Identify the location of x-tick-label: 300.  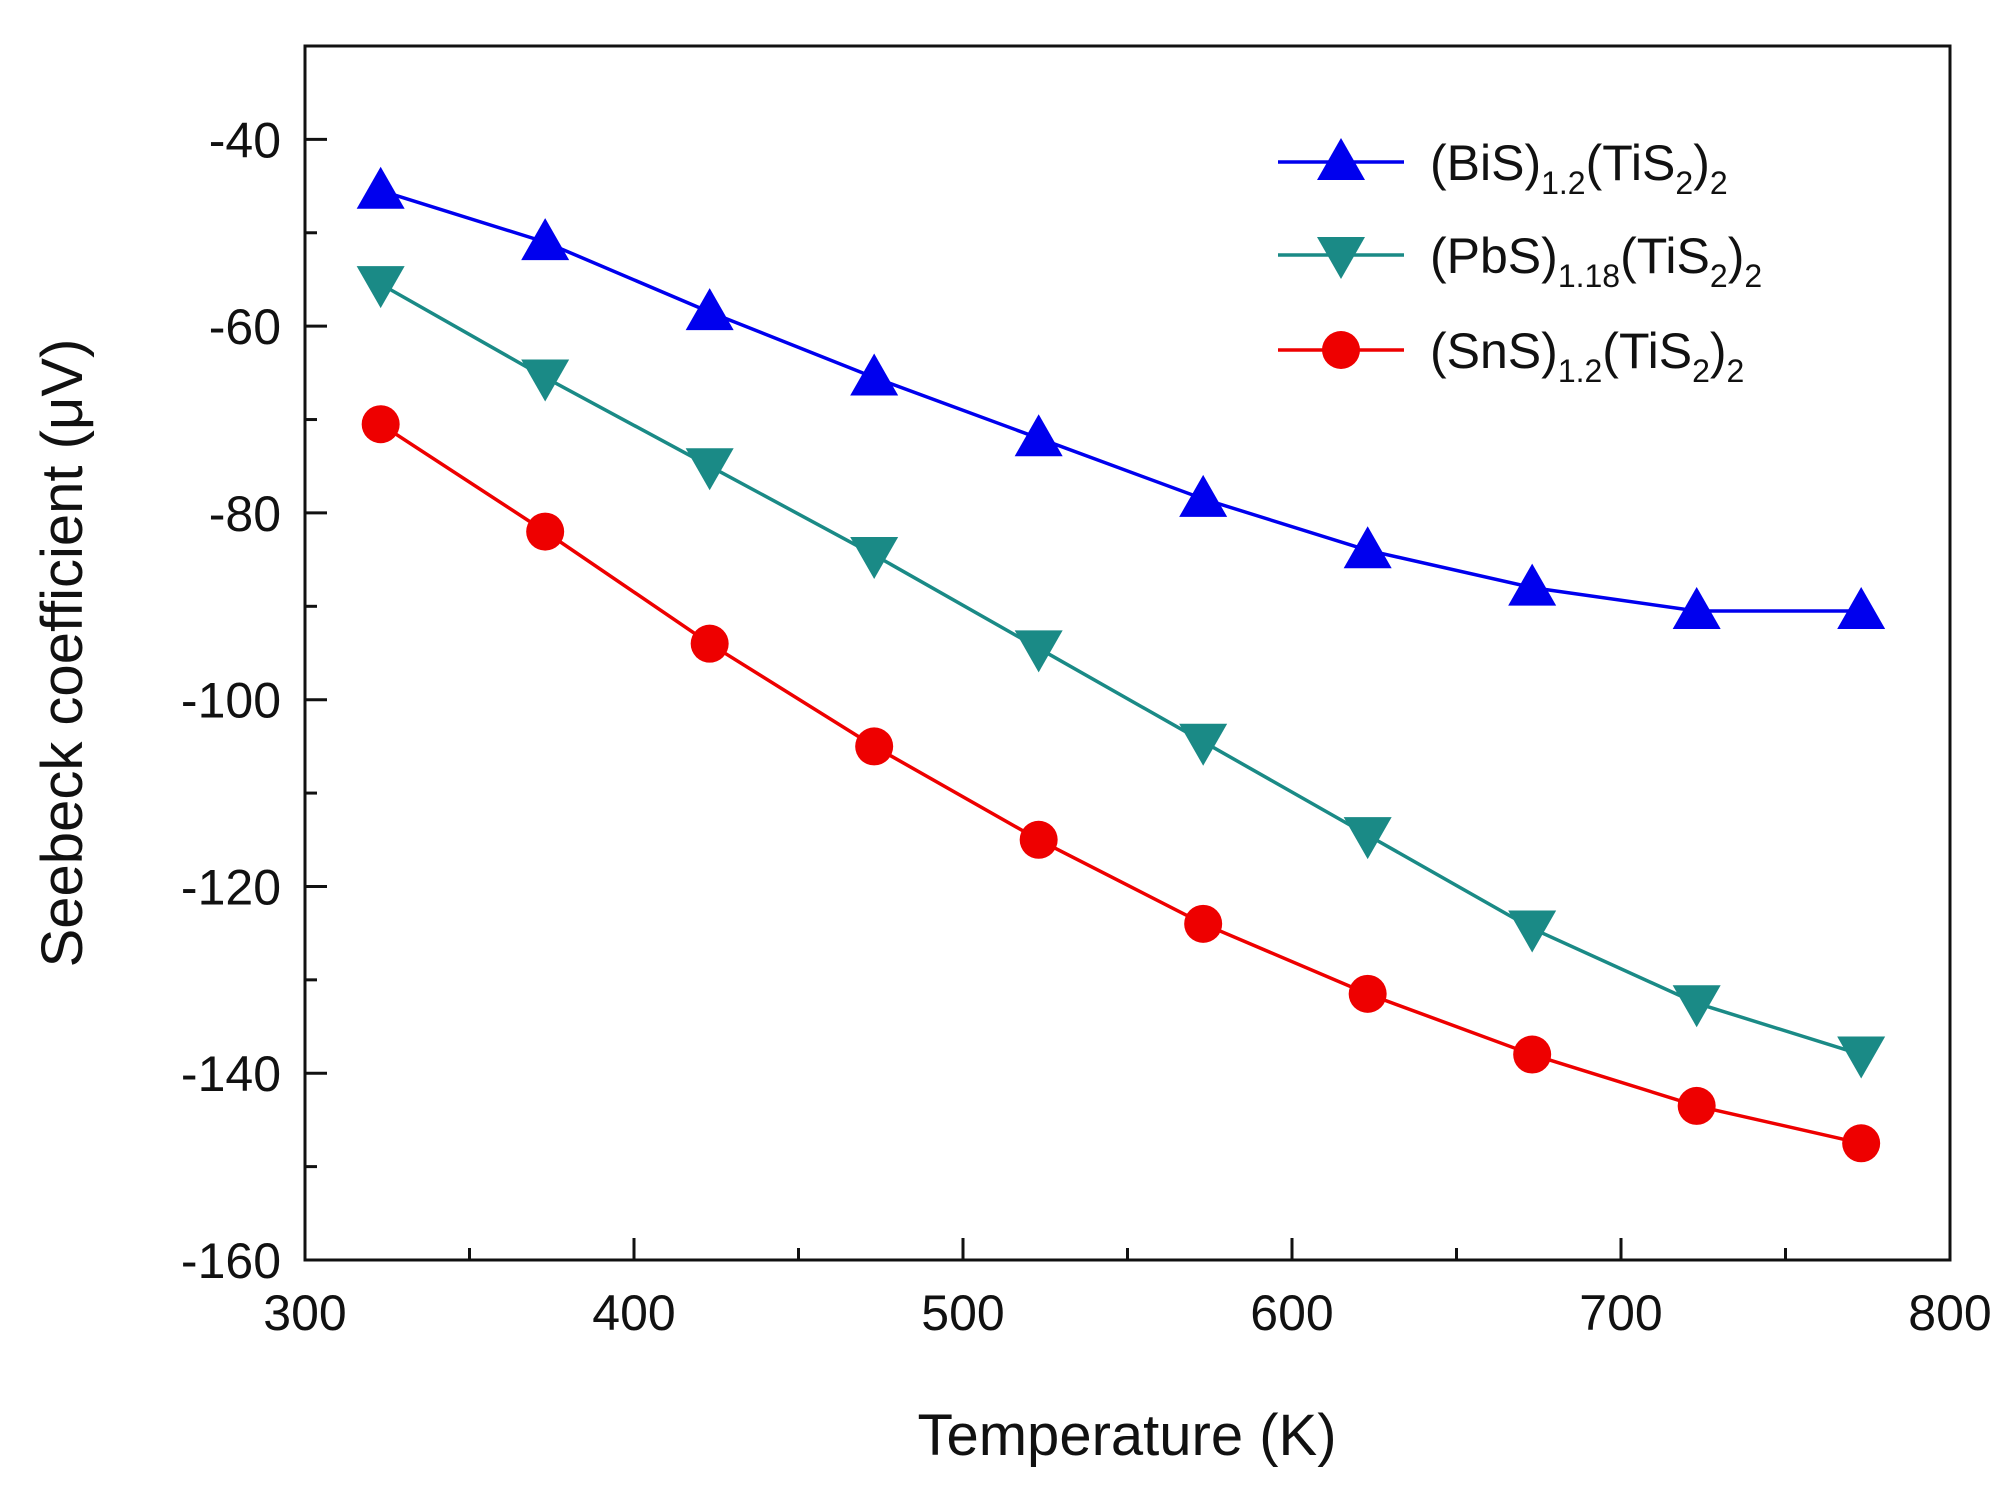
(304, 1313).